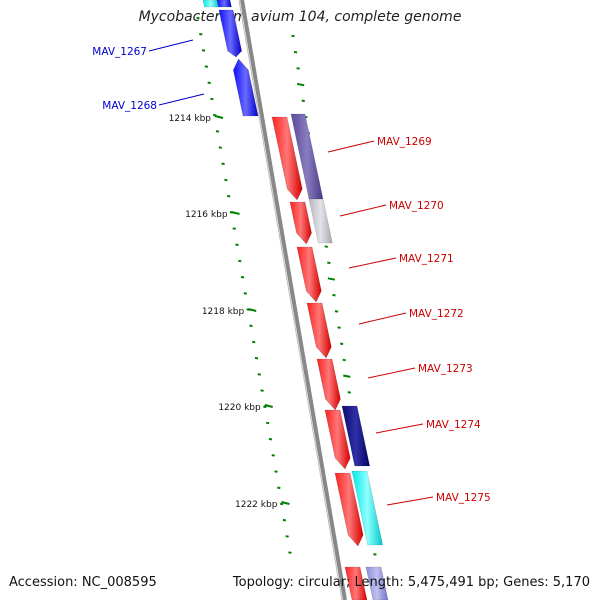 This screenshot has width=600, height=600. Describe the element at coordinates (239, 408) in the screenshot. I see `scale-label: 1220 kbp` at that location.